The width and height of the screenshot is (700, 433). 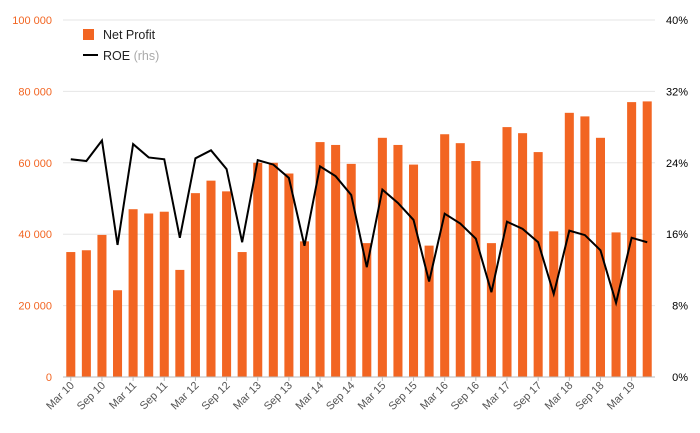 What do you see at coordinates (680, 378) in the screenshot?
I see `y-right-tick-label: 0%` at bounding box center [680, 378].